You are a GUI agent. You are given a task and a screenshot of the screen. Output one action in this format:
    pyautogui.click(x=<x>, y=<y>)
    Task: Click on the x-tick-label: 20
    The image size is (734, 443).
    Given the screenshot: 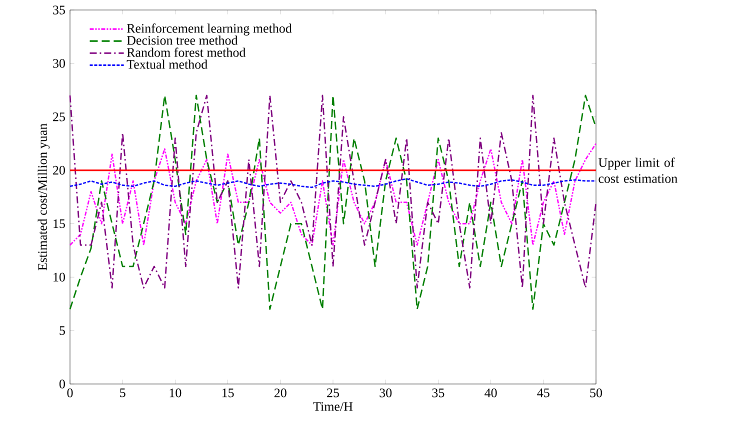 What is the action you would take?
    pyautogui.click(x=280, y=393)
    